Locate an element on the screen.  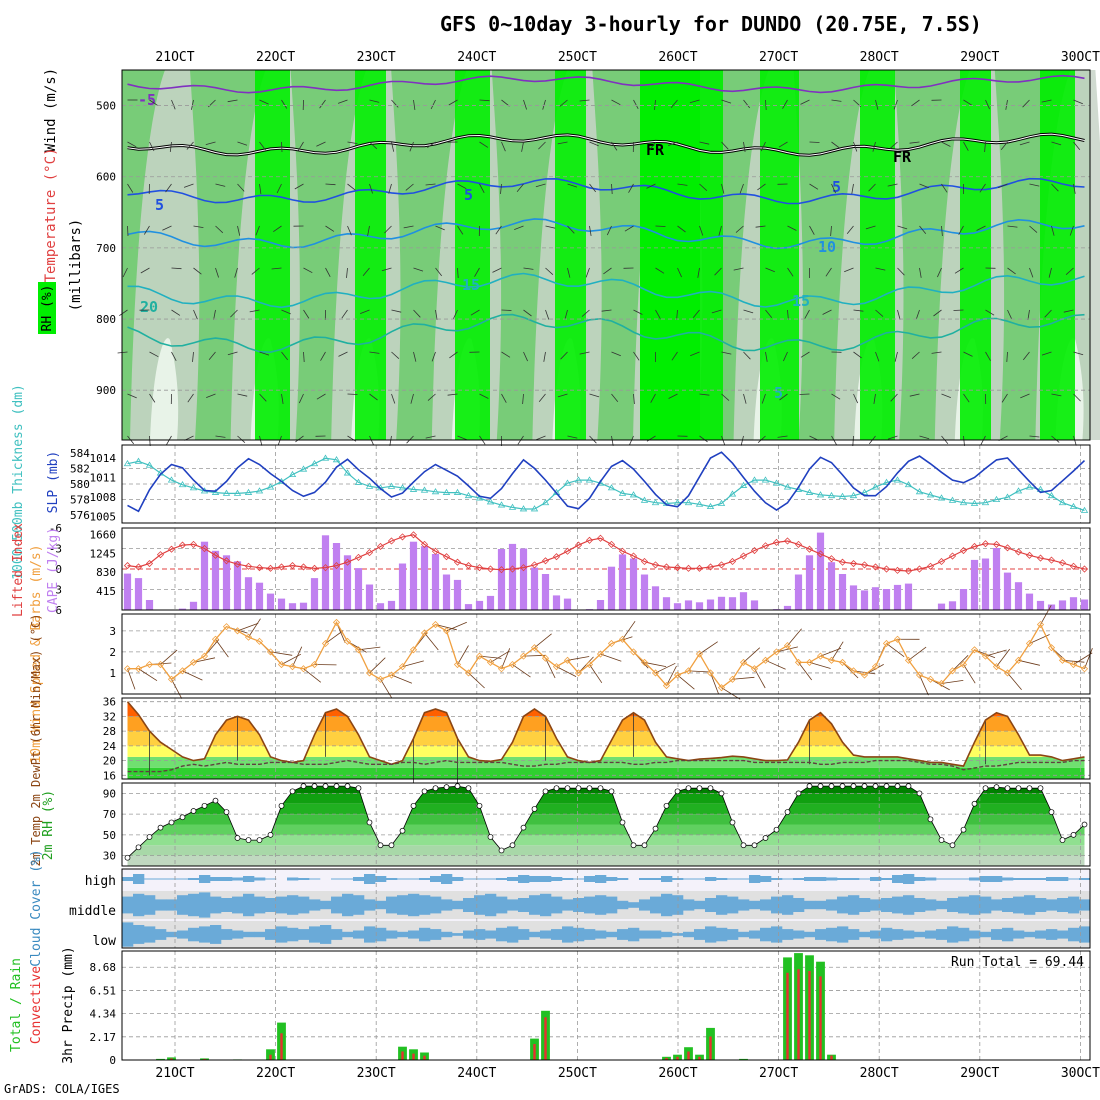
temp-band is located at coordinates (606, 724).